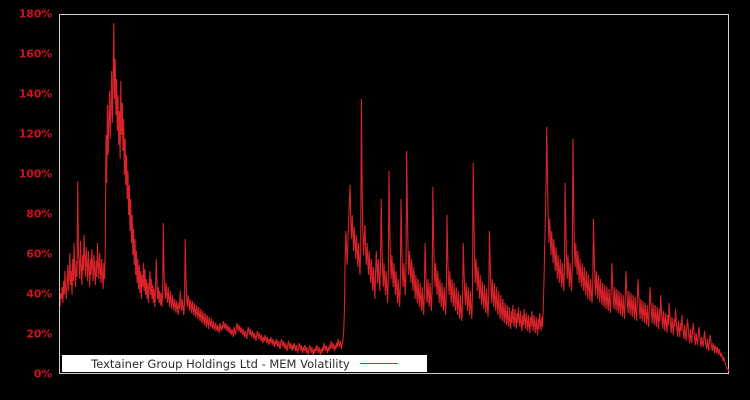  Describe the element at coordinates (39, 294) in the screenshot. I see `y-tick-label: 40%` at that location.